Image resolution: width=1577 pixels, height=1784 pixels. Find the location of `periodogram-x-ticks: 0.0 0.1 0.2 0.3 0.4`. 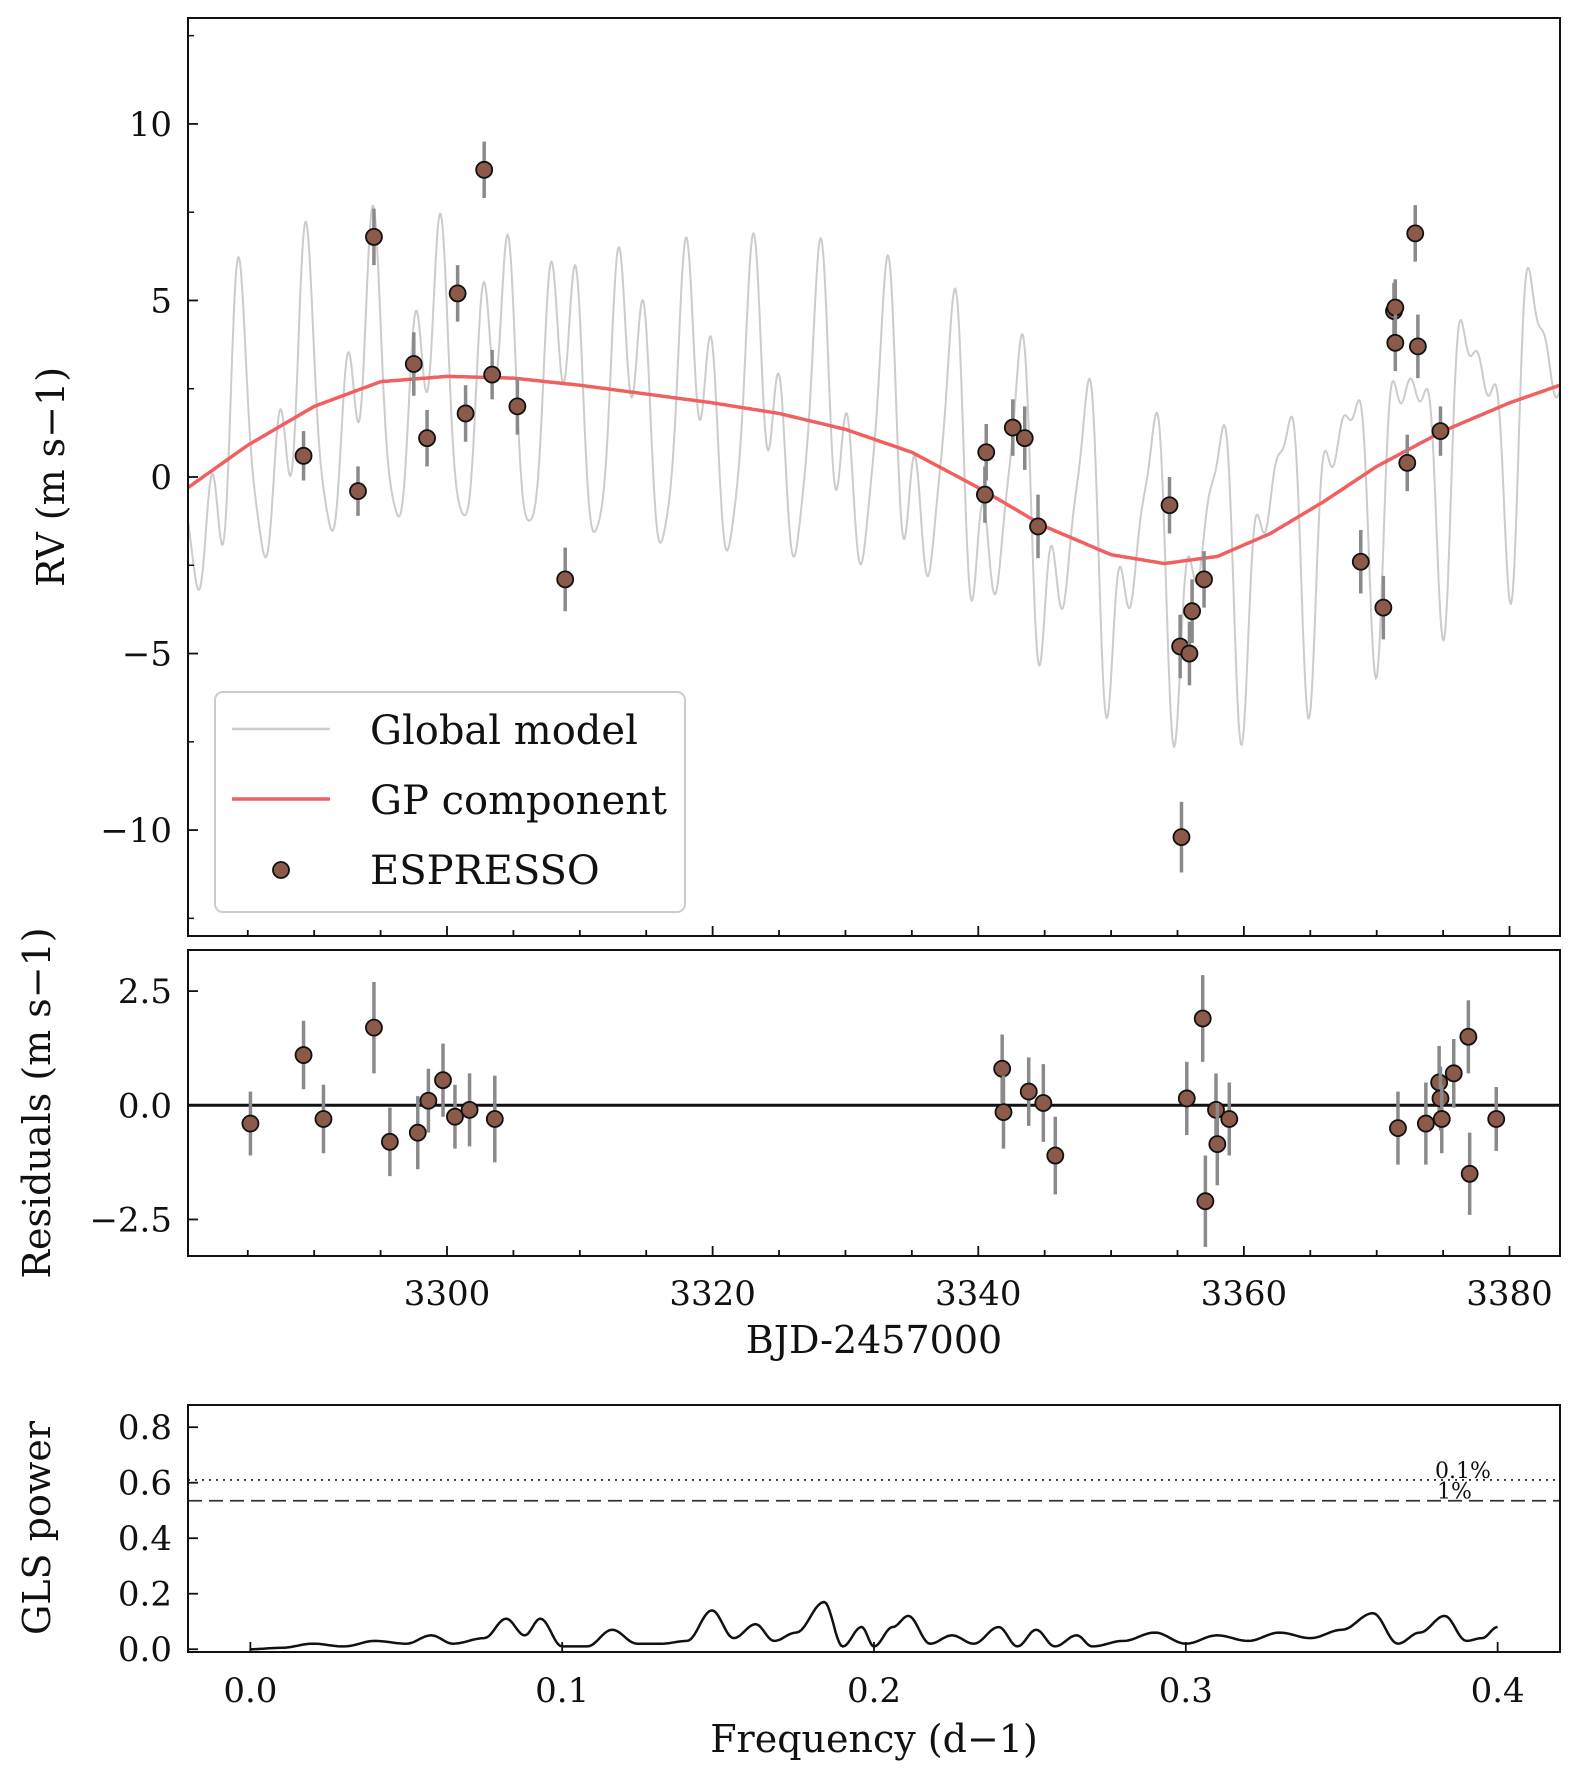

periodogram-x-ticks: 0.0 0.1 0.2 0.3 0.4 is located at coordinates (874, 1676).